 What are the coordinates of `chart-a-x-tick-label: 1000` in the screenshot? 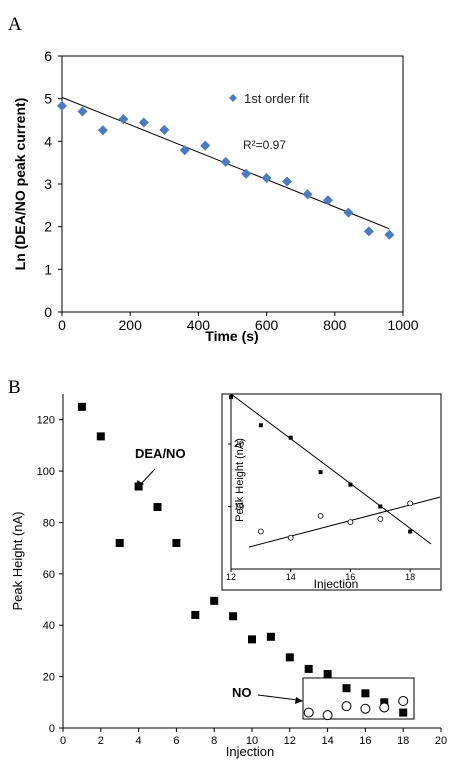 It's located at (402, 325).